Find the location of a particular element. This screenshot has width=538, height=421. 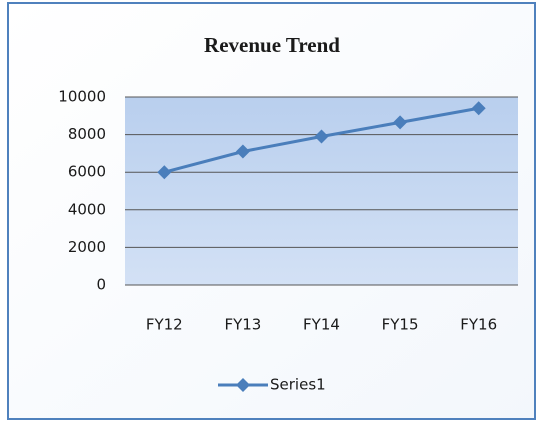

y-tick-label: 6000 is located at coordinates (87, 172).